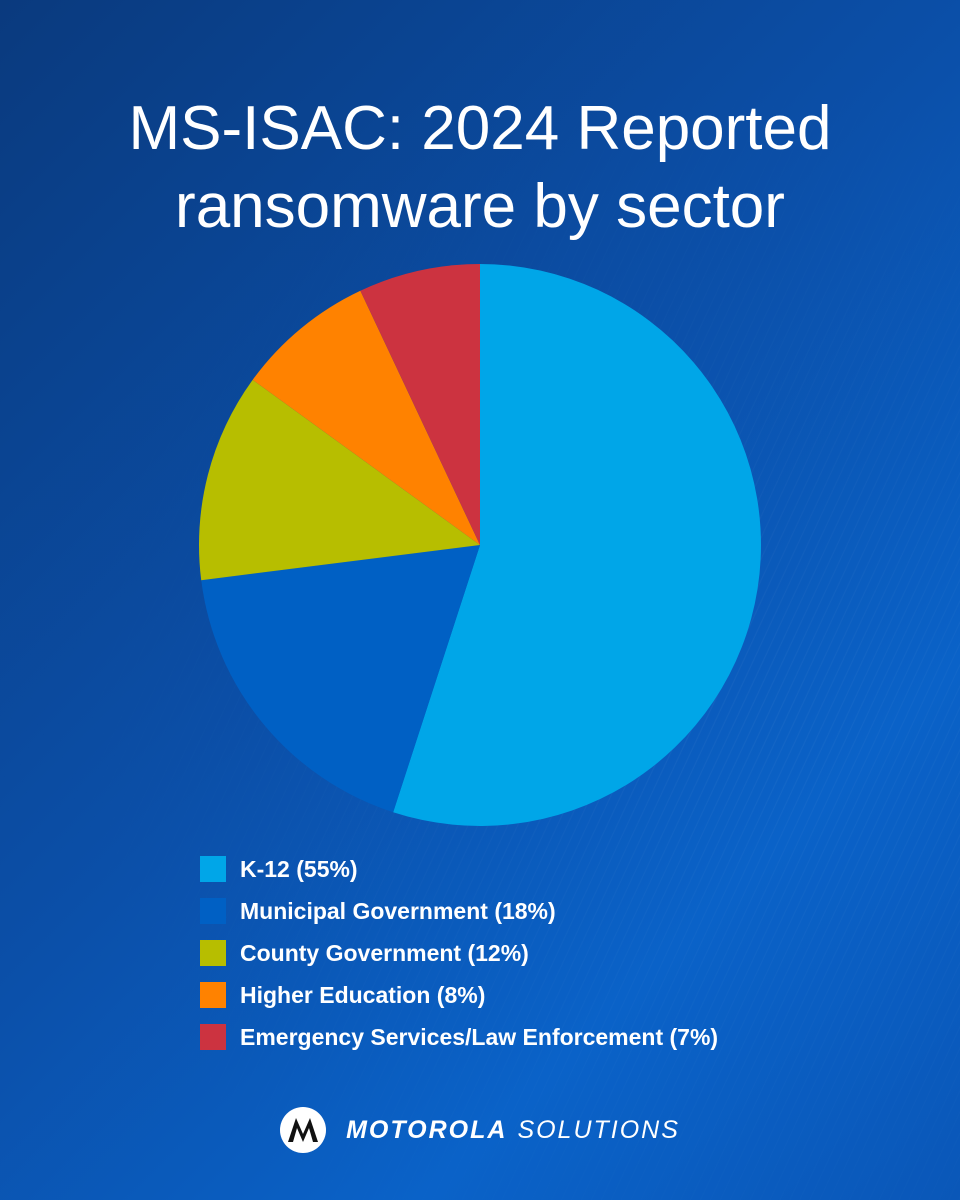 This screenshot has width=960, height=1200. I want to click on legend-item-municipal: Municipal Government (18%), so click(550, 911).